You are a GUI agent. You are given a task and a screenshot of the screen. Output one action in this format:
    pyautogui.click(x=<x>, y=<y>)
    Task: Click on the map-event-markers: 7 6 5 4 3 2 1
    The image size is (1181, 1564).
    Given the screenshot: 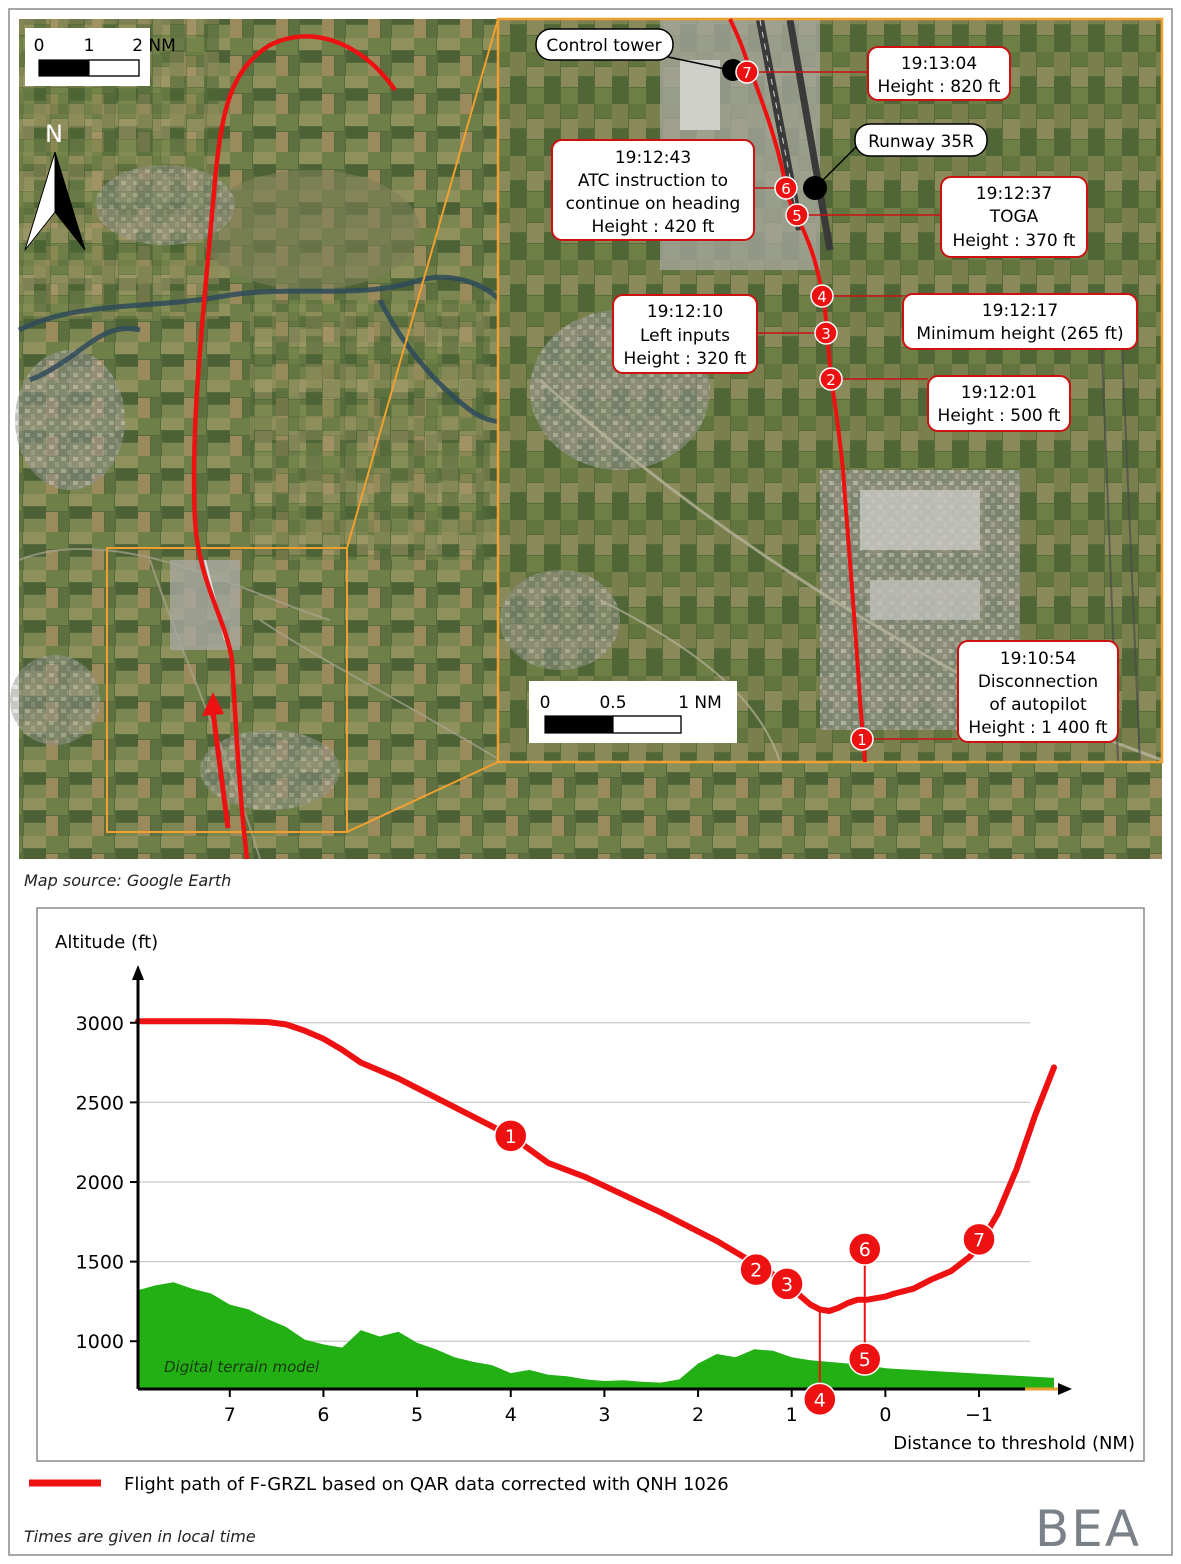 What is the action you would take?
    pyautogui.click(x=804, y=405)
    